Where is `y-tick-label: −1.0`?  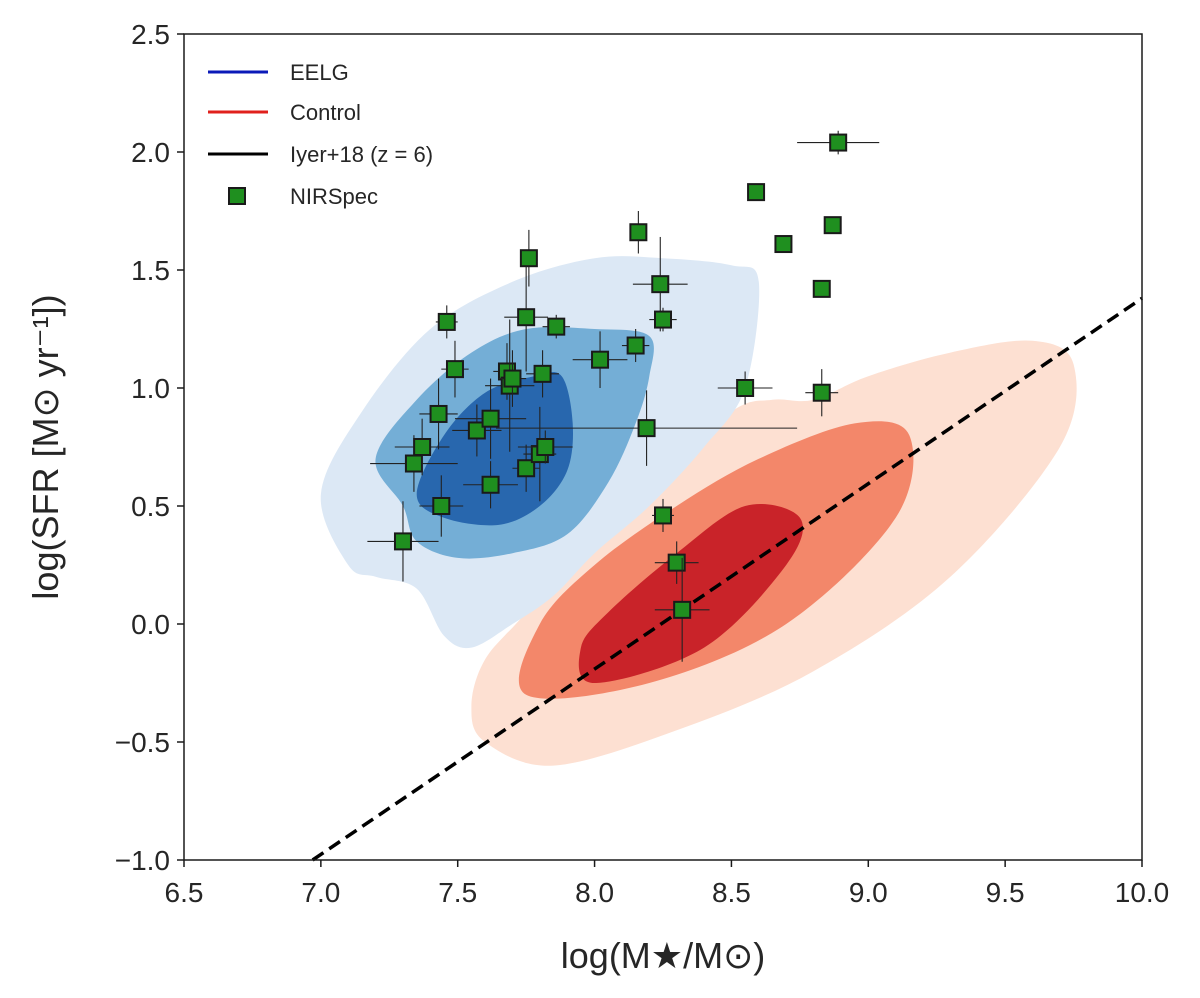
y-tick-label: −1.0 is located at coordinates (142, 860).